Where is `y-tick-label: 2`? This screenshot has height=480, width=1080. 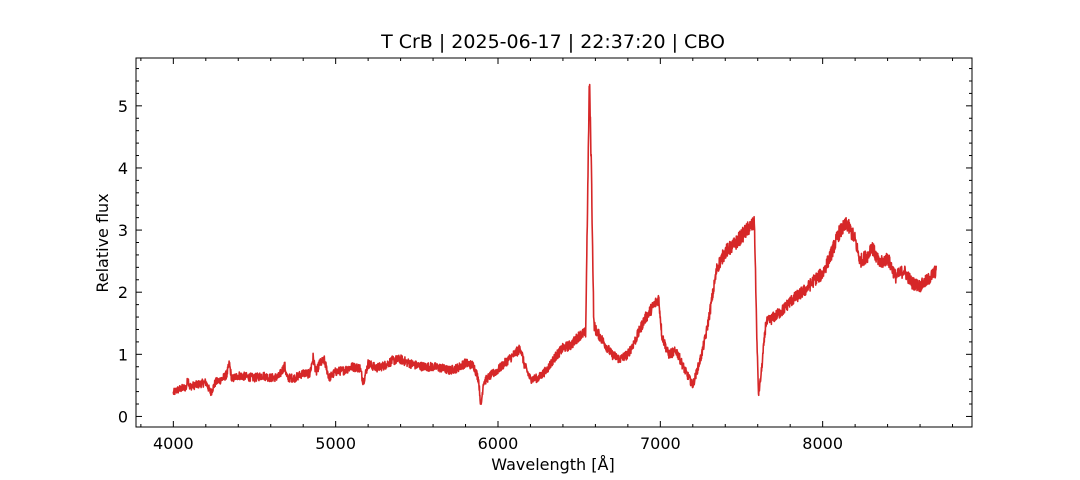 y-tick-label: 2 is located at coordinates (123, 292).